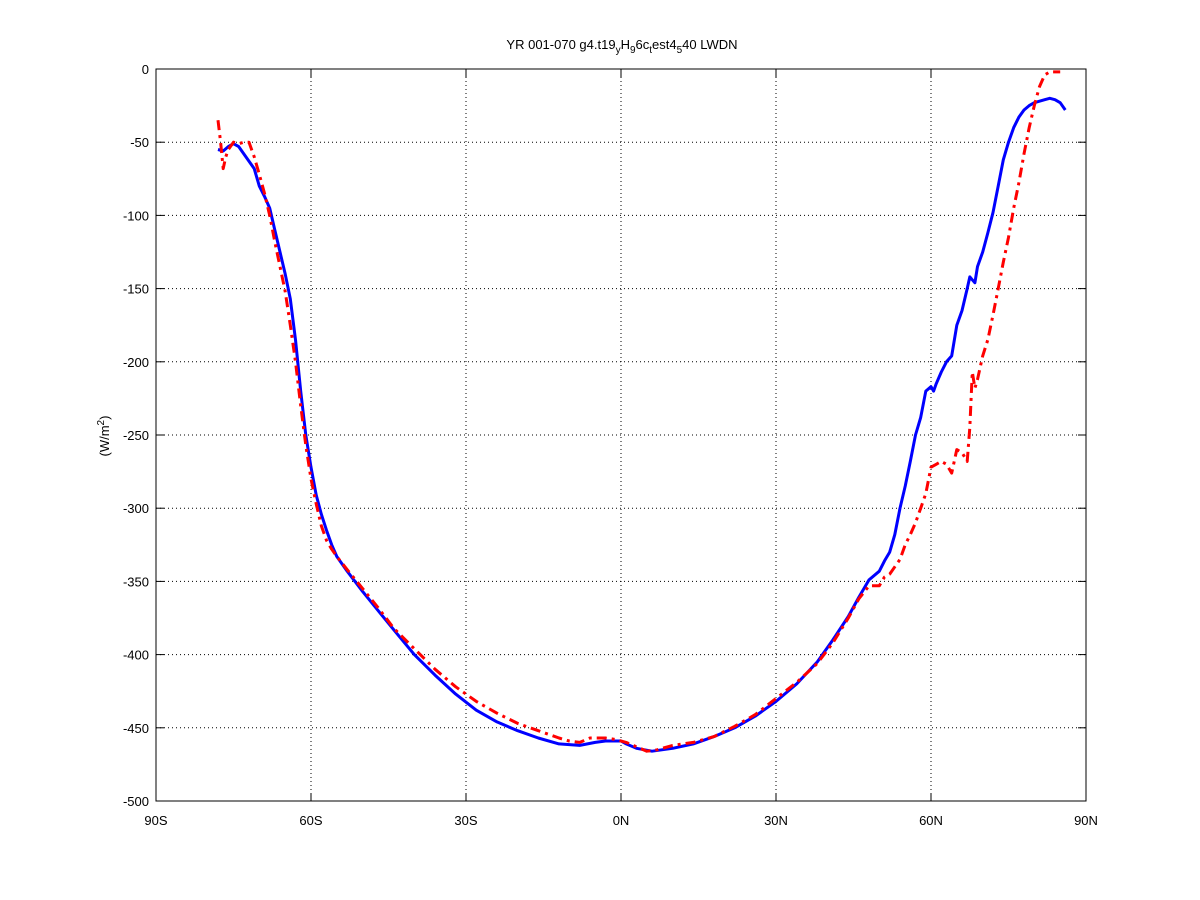 This screenshot has width=1200, height=900. What do you see at coordinates (104, 440) in the screenshot?
I see `y-axis-label-base: (W/m` at bounding box center [104, 440].